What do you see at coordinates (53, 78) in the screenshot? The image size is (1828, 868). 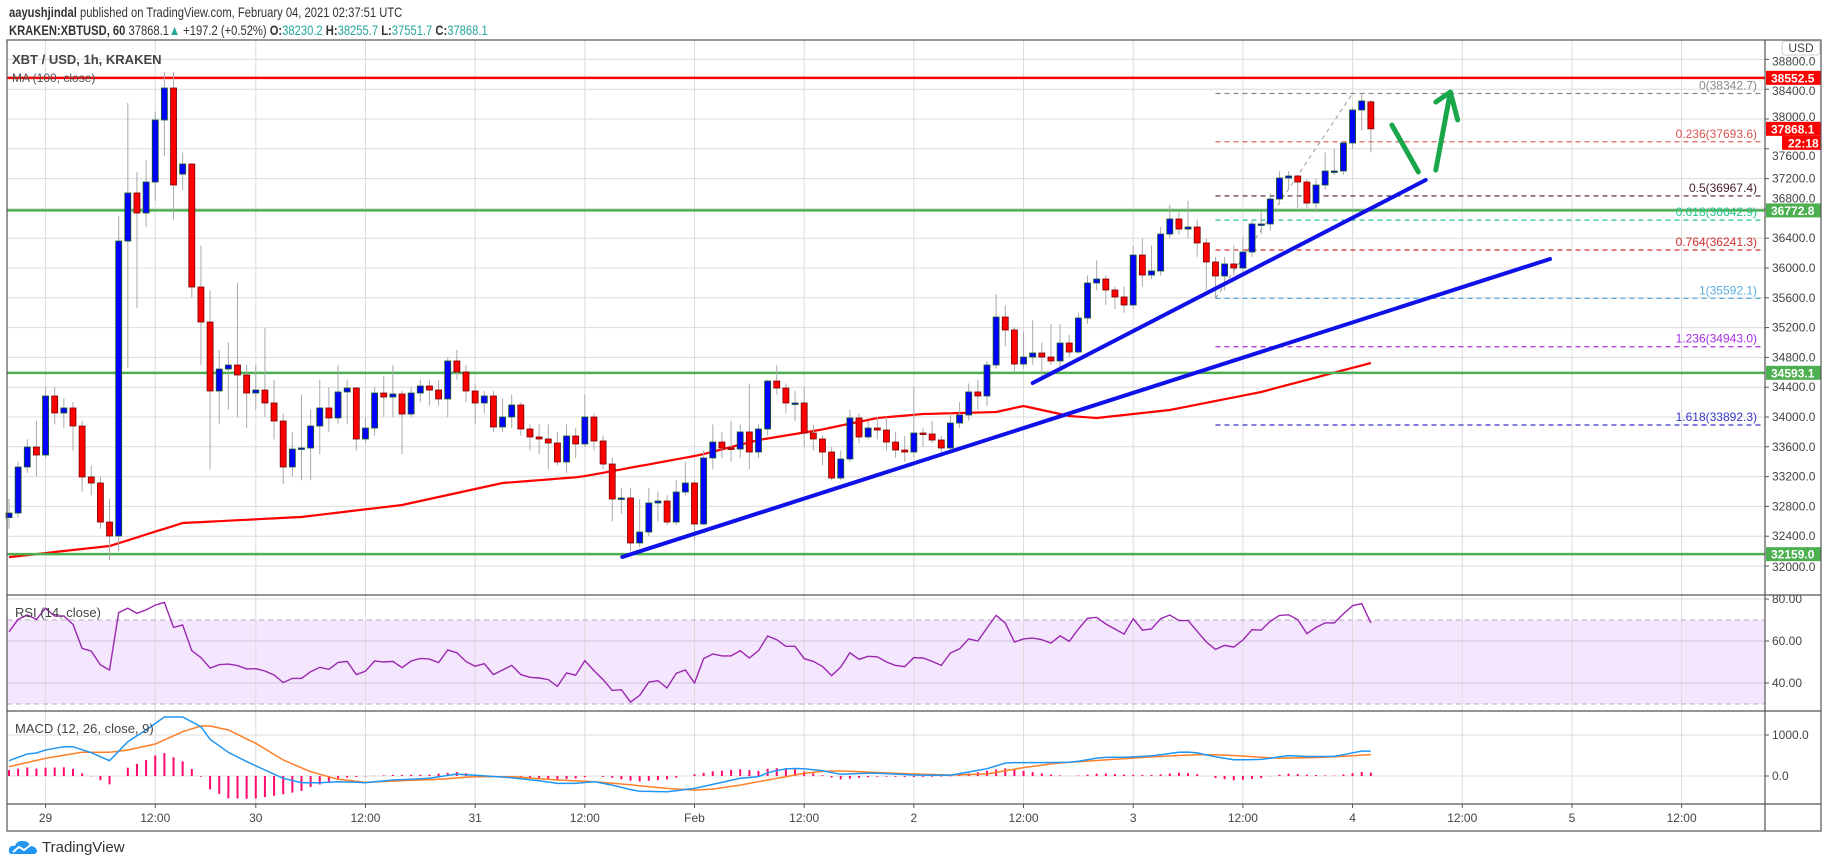 I see `ma-legend: MA (100, close)` at bounding box center [53, 78].